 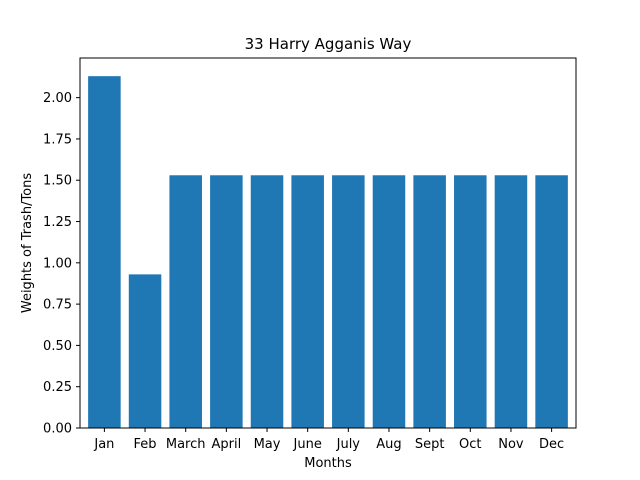 What do you see at coordinates (57, 98) in the screenshot?
I see `y-tick-label: 2.00` at bounding box center [57, 98].